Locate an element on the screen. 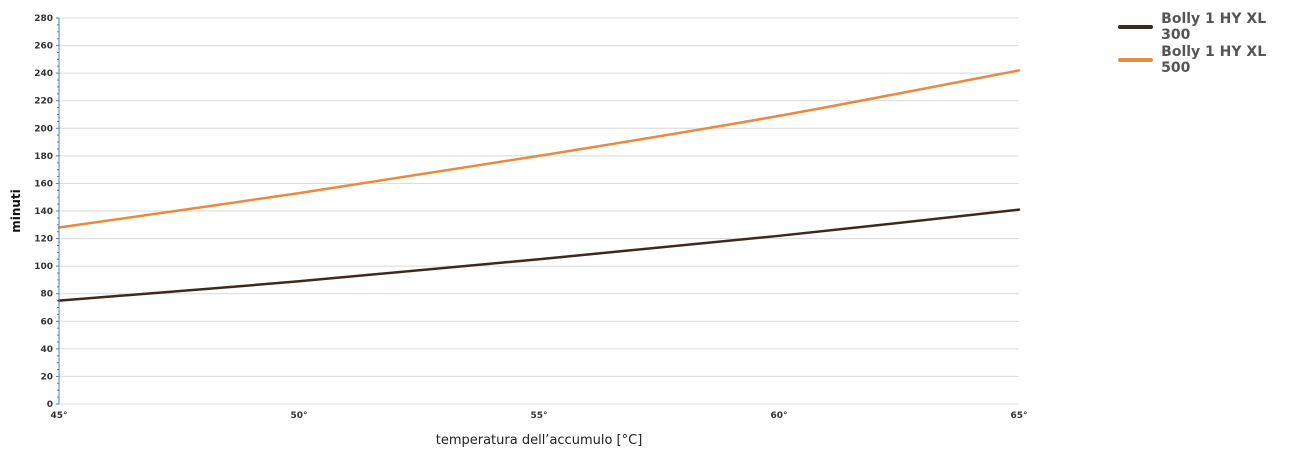 The height and width of the screenshot is (449, 1297). x-axis-ticks: 45° 50° 55° 60° 65° is located at coordinates (538, 416).